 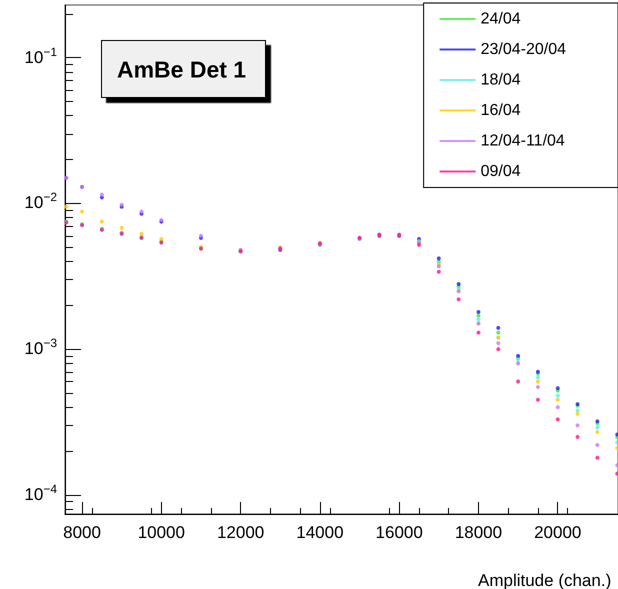 What do you see at coordinates (40, 494) in the screenshot?
I see `y-tick-label: 10$^{−4}$` at bounding box center [40, 494].